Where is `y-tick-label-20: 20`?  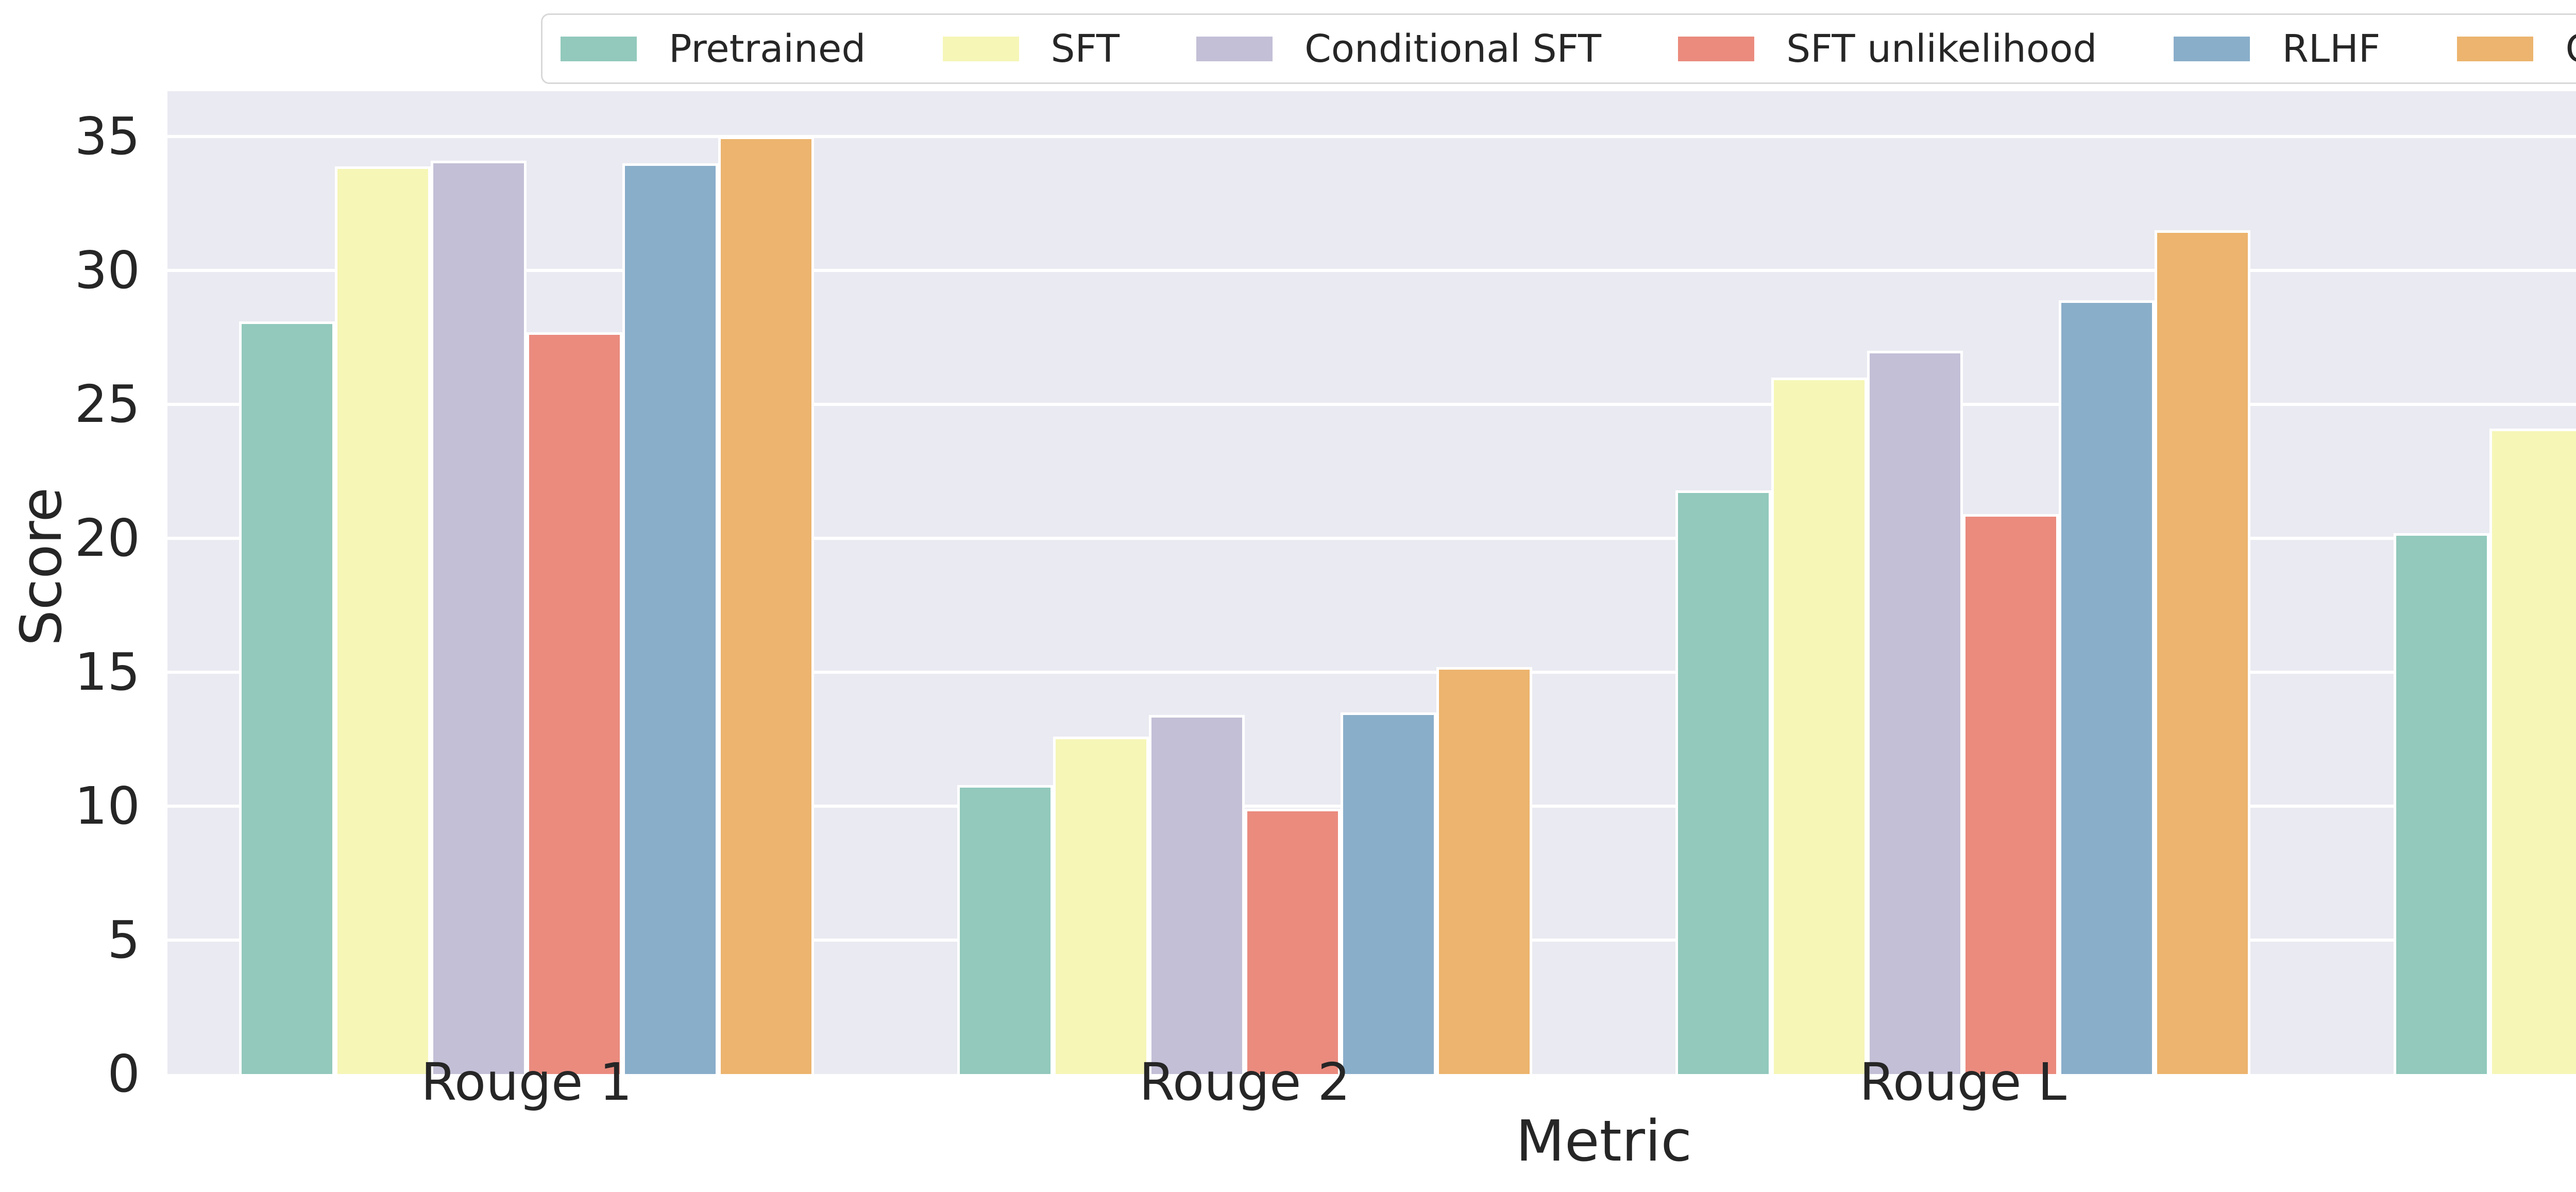
y-tick-label-20: 20 is located at coordinates (107, 539).